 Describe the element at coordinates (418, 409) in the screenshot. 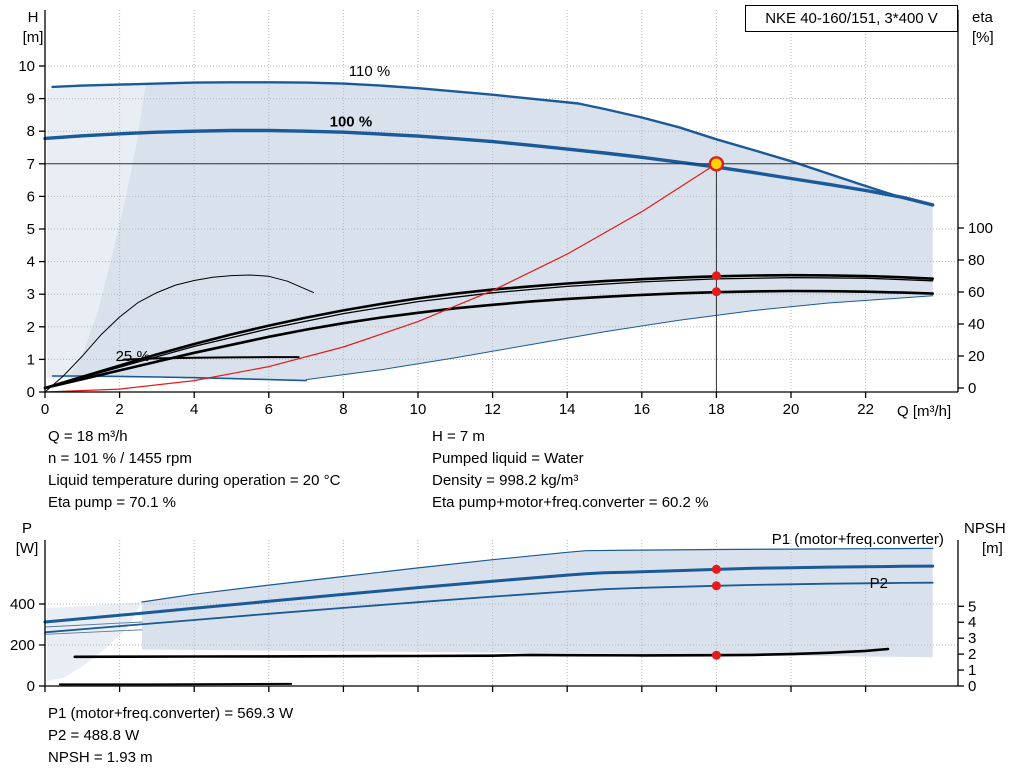

I see `x-tick-label: 10` at that location.